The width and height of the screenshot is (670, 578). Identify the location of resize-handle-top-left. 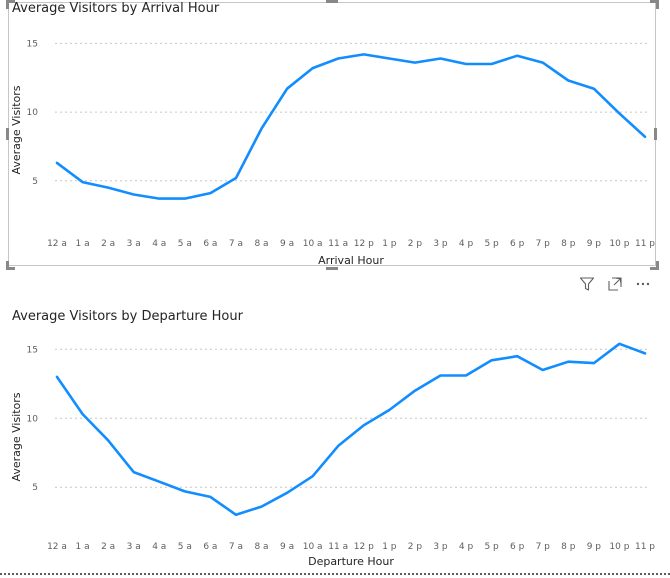
(10, 4).